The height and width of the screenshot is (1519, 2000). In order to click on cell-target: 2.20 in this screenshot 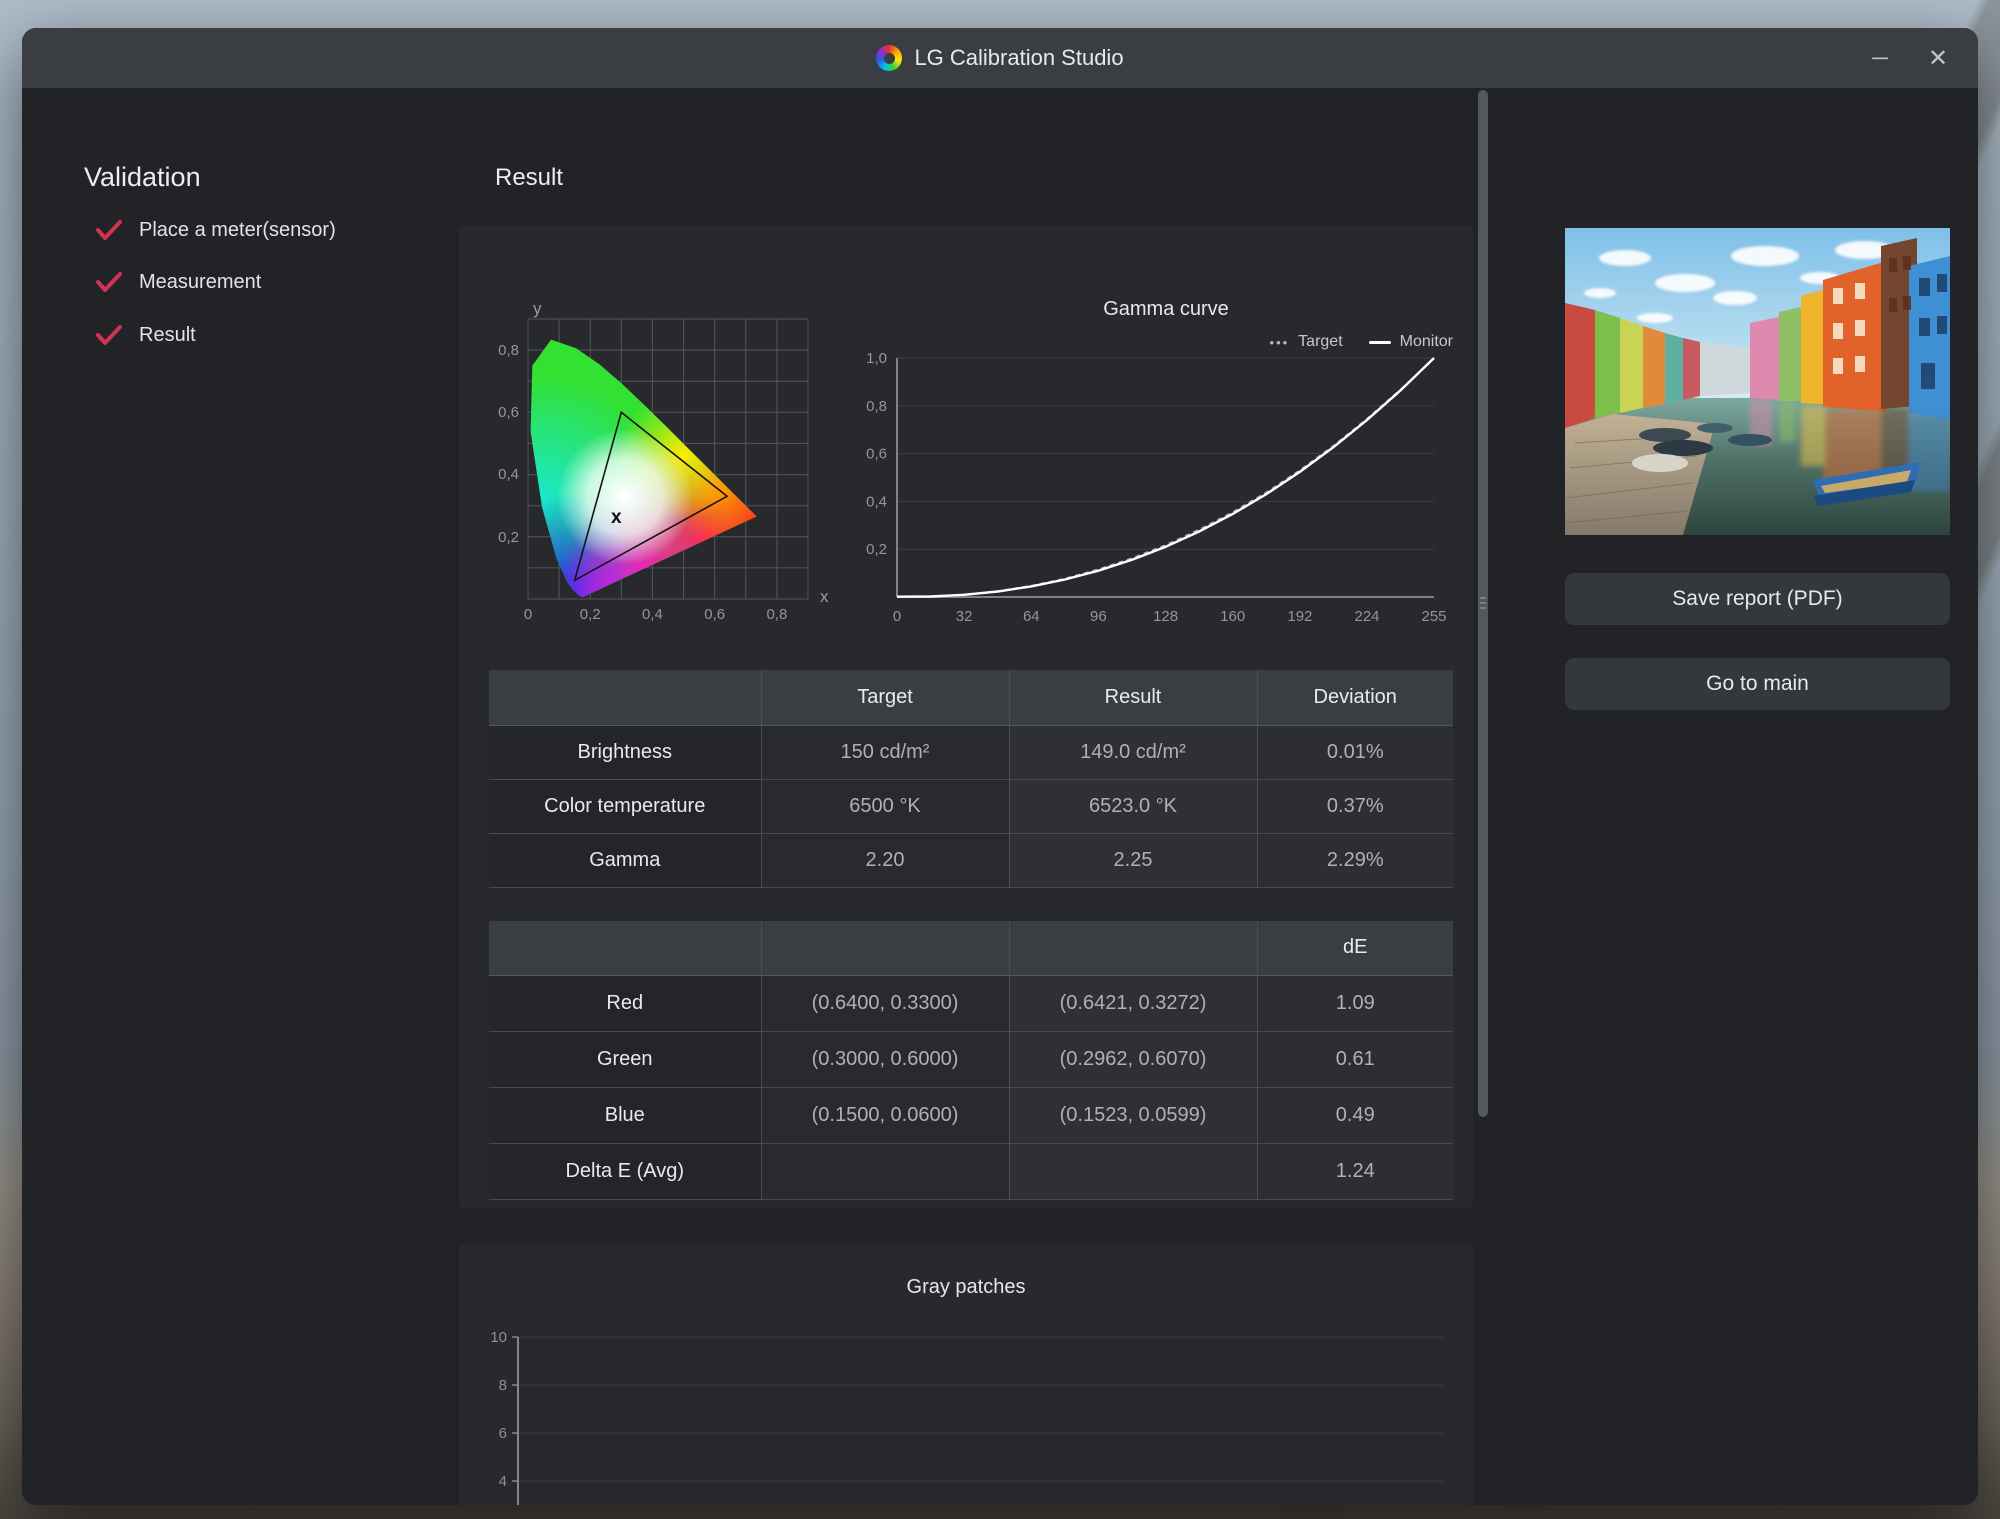, I will do `click(885, 860)`.